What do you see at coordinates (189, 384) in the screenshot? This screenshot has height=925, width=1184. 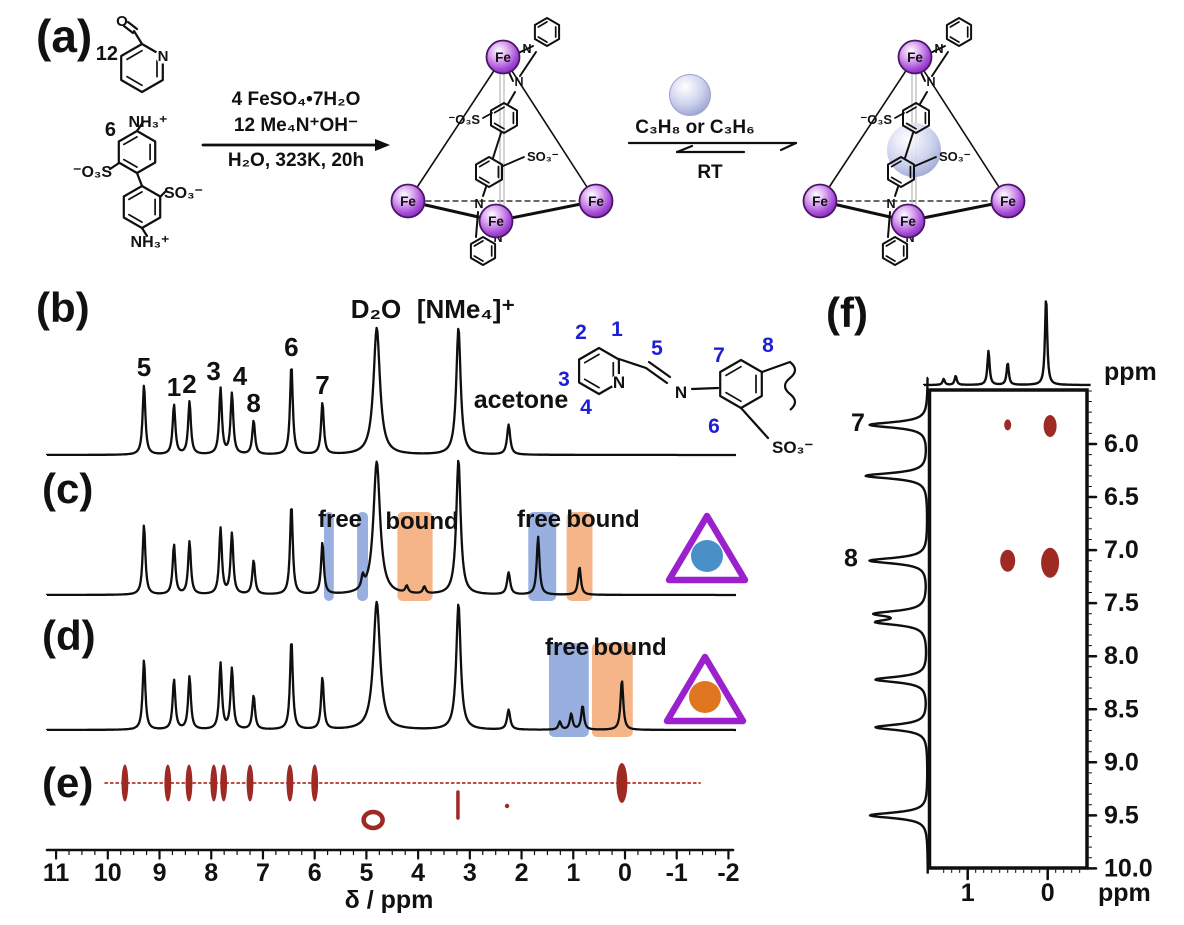 I see `peak-label-2: 2` at bounding box center [189, 384].